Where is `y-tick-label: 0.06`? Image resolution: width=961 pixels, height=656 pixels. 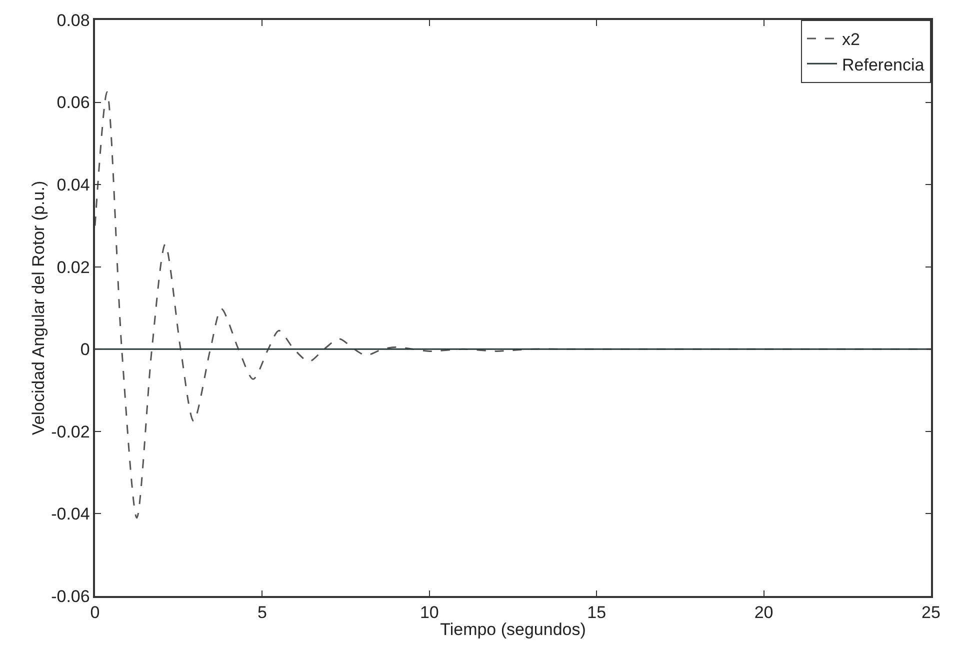
y-tick-label: 0.06 is located at coordinates (73, 102).